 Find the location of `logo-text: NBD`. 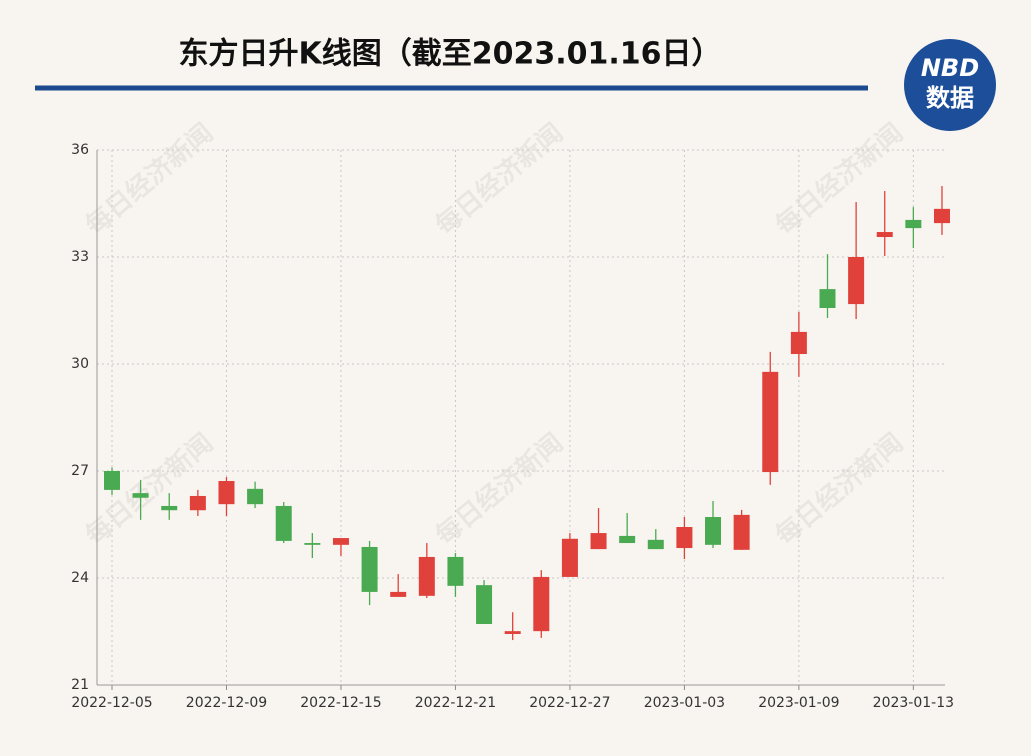

logo-text: NBD is located at coordinates (950, 68).